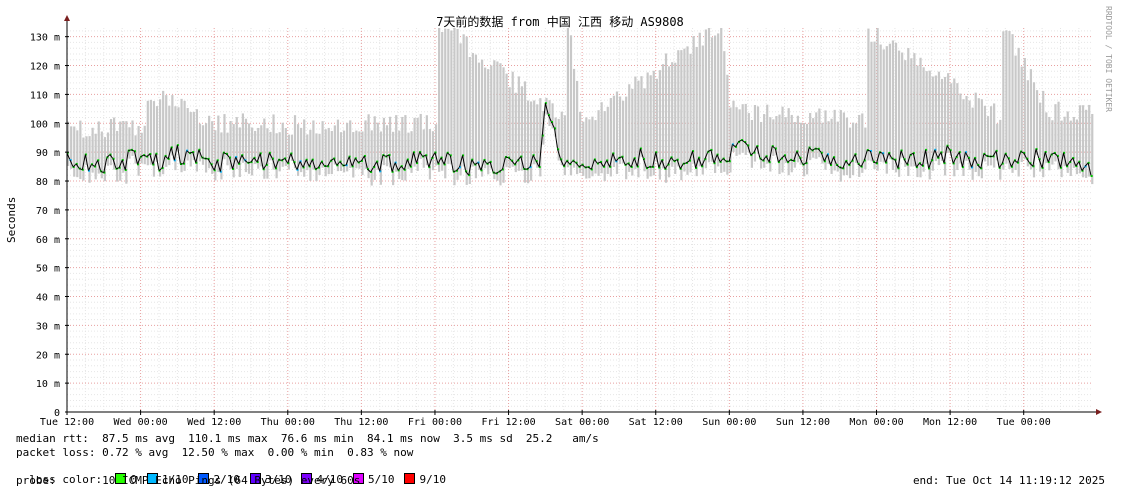  I want to click on y-tick-label: 30 m, so click(48, 326).